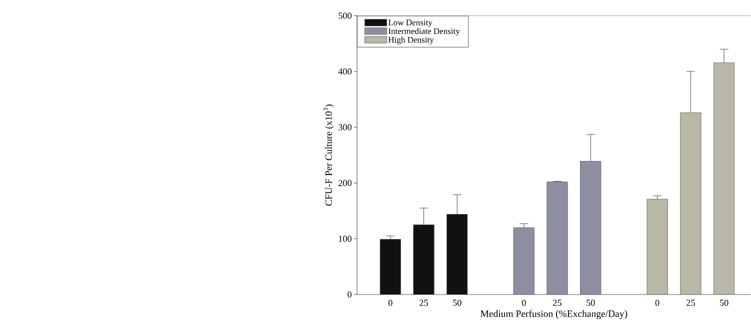 This screenshot has width=751, height=331. Describe the element at coordinates (350, 295) in the screenshot. I see `y-tick-label: 0` at that location.